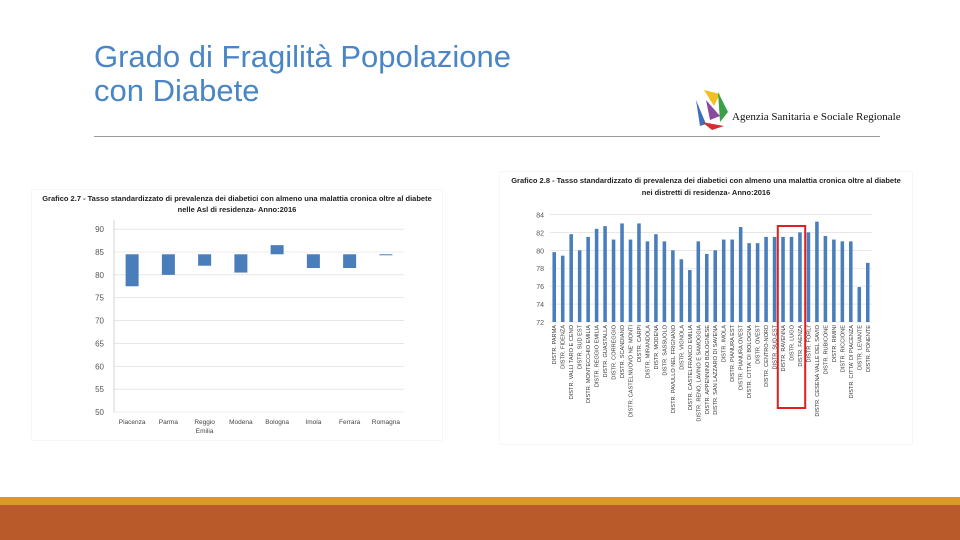 This screenshot has width=960, height=540. I want to click on chart1-ytick-label: 90, so click(99, 229).